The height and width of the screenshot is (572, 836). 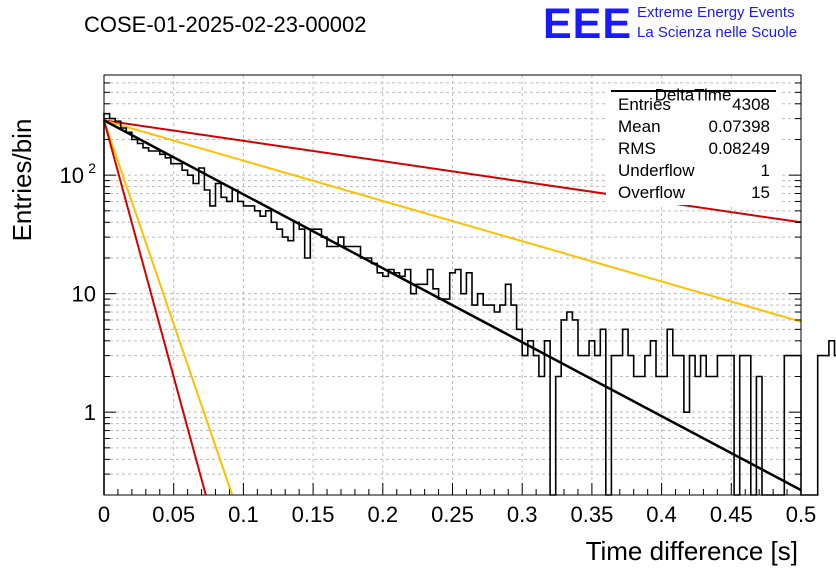 What do you see at coordinates (661, 514) in the screenshot?
I see `x-tick-label: 0.4` at bounding box center [661, 514].